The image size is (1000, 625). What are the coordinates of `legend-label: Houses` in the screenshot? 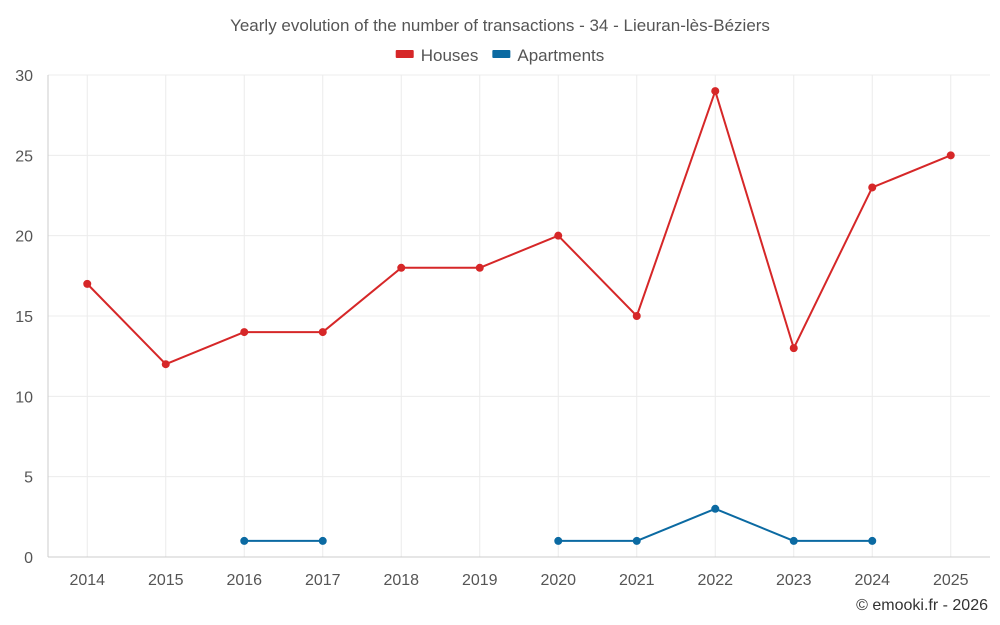 It's located at (450, 55).